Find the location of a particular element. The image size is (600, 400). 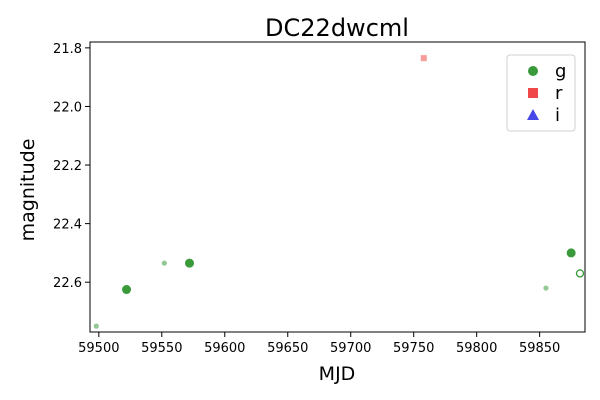

x-tick-label: 59650 is located at coordinates (287, 348).